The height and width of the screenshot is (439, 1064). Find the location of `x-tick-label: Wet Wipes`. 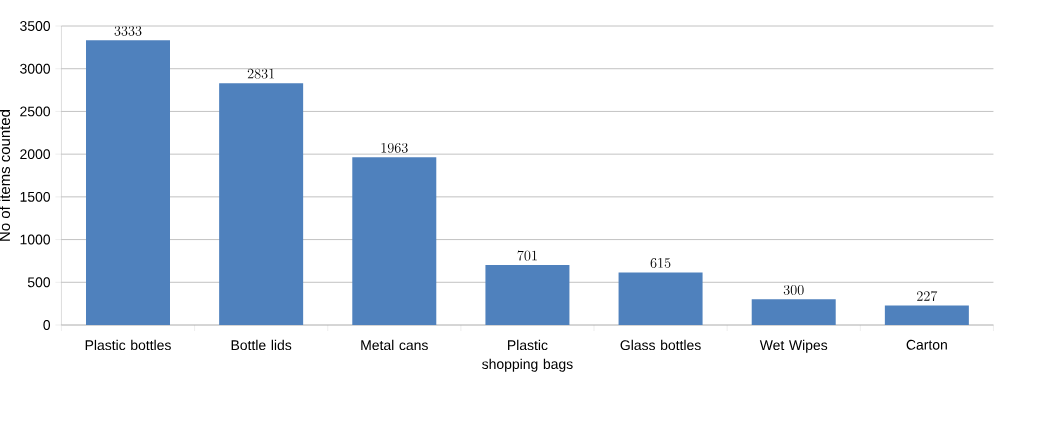

x-tick-label: Wet Wipes is located at coordinates (793, 346).